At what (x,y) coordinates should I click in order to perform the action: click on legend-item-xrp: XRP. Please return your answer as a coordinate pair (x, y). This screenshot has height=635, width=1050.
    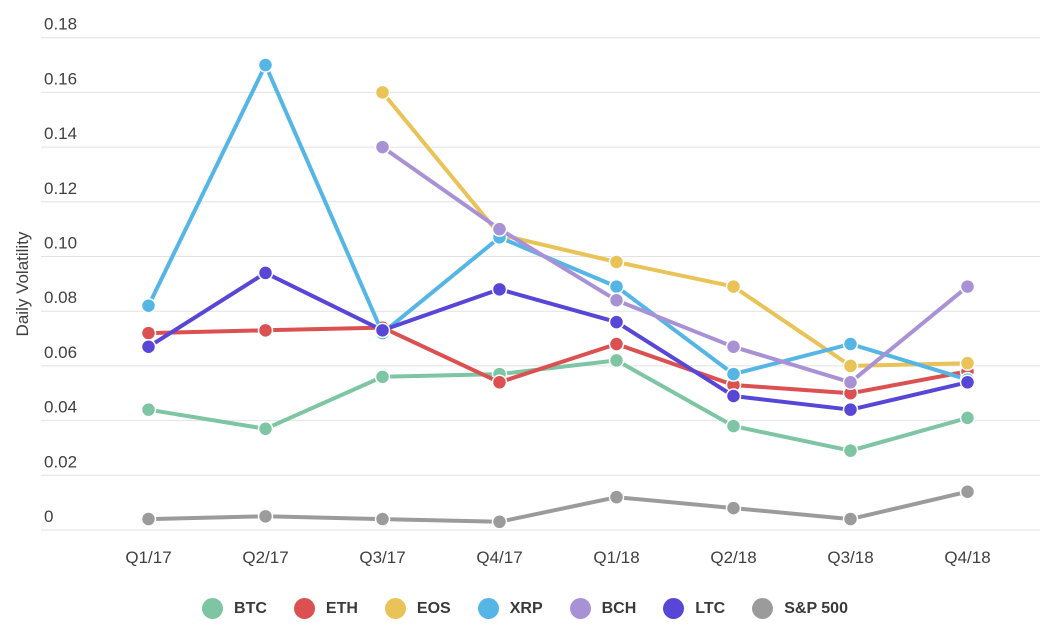
    Looking at the image, I should click on (510, 608).